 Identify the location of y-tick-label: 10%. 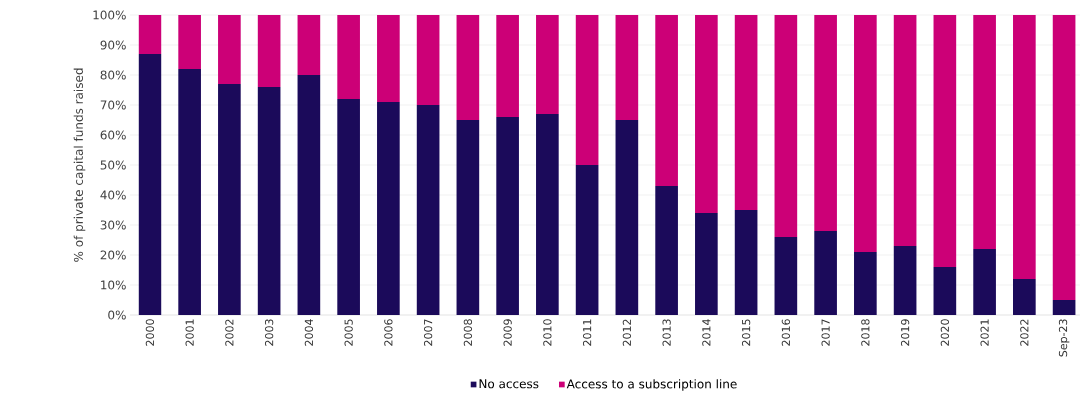
(113, 285).